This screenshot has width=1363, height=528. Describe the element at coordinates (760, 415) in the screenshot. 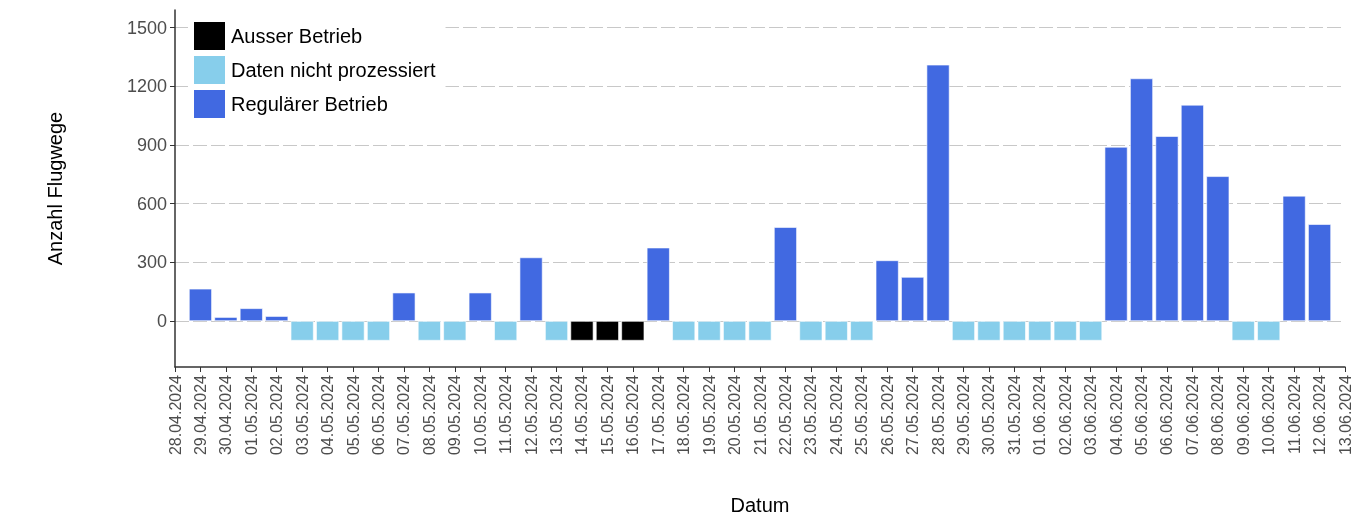

I see `x-tick-label: 21.05.2024` at that location.